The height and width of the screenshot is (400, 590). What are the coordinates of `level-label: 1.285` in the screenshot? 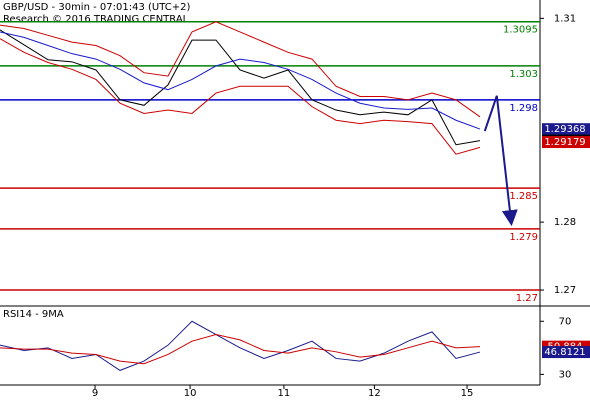 It's located at (523, 196).